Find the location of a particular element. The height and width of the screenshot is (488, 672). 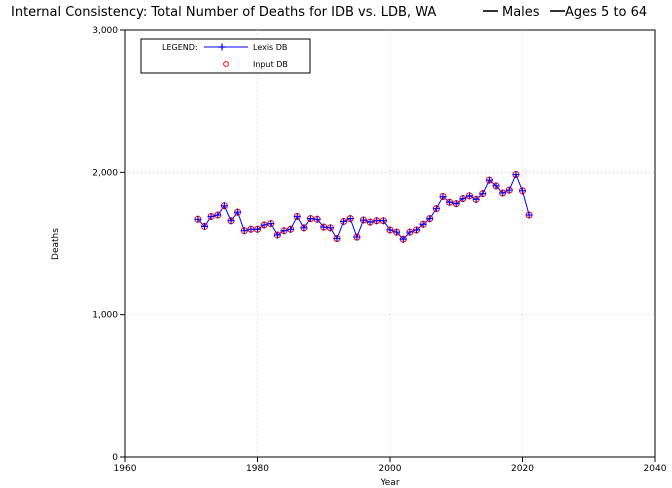

series-layer is located at coordinates (363, 206).